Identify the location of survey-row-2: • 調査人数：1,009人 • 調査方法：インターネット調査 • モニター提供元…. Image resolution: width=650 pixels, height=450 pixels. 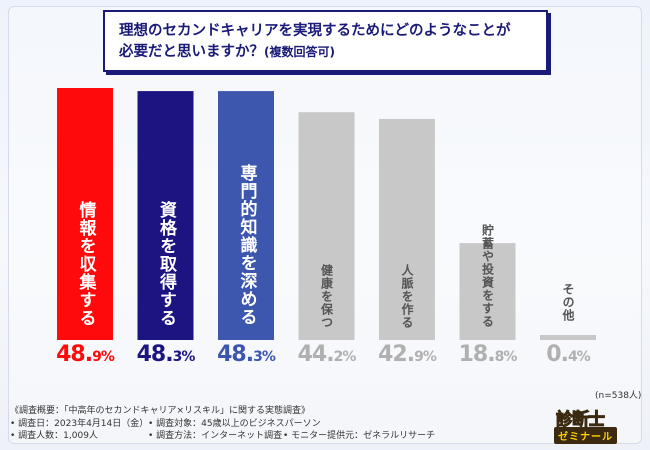
(280, 436).